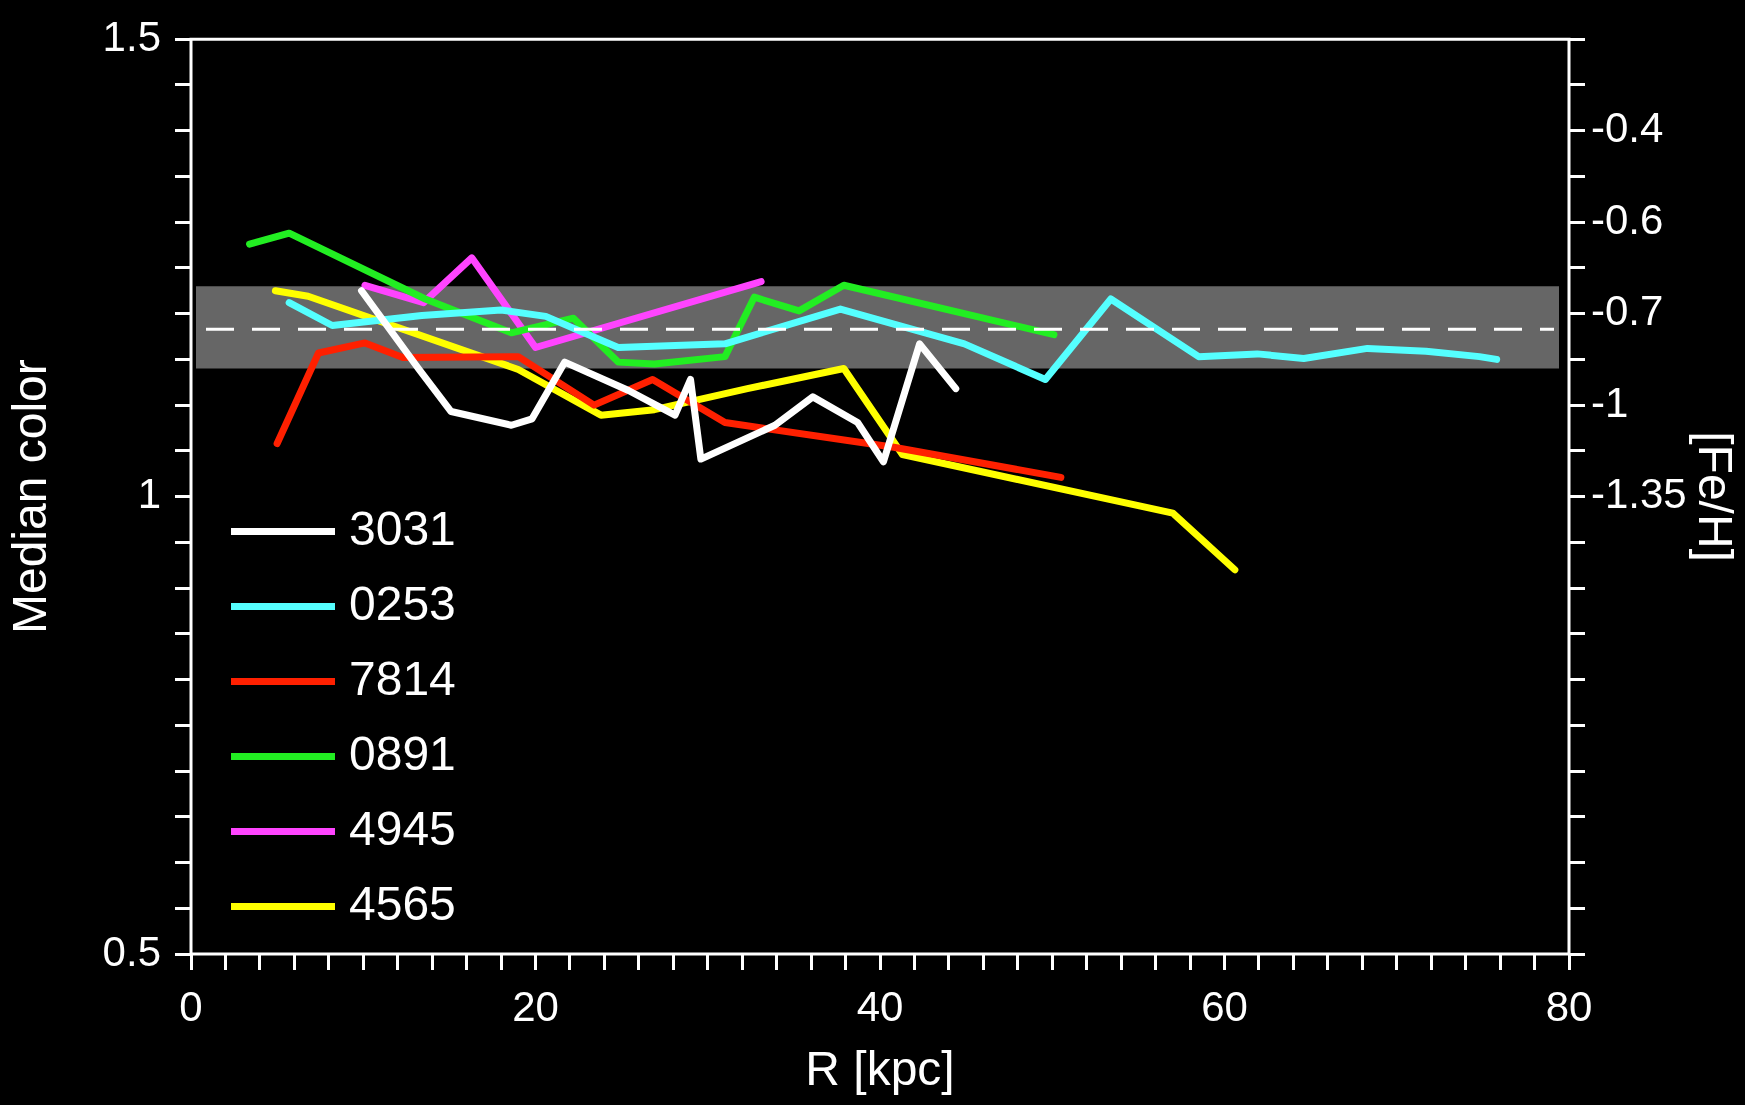 The width and height of the screenshot is (1745, 1105). What do you see at coordinates (149, 494) in the screenshot?
I see `y-tick-label: 1` at bounding box center [149, 494].